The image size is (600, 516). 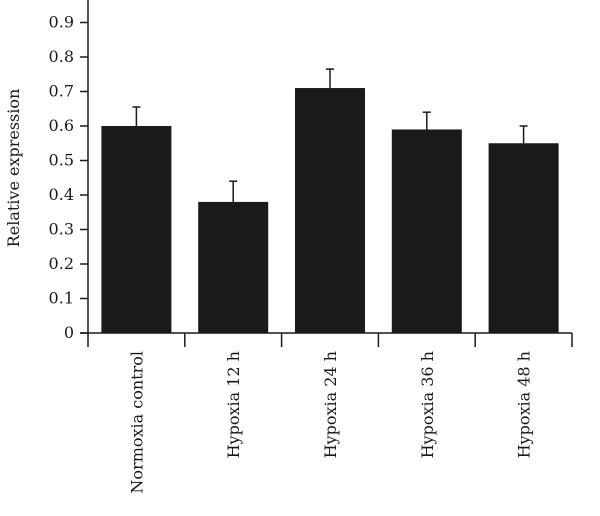 I want to click on y-tick-label: 0.8, so click(x=61, y=56).